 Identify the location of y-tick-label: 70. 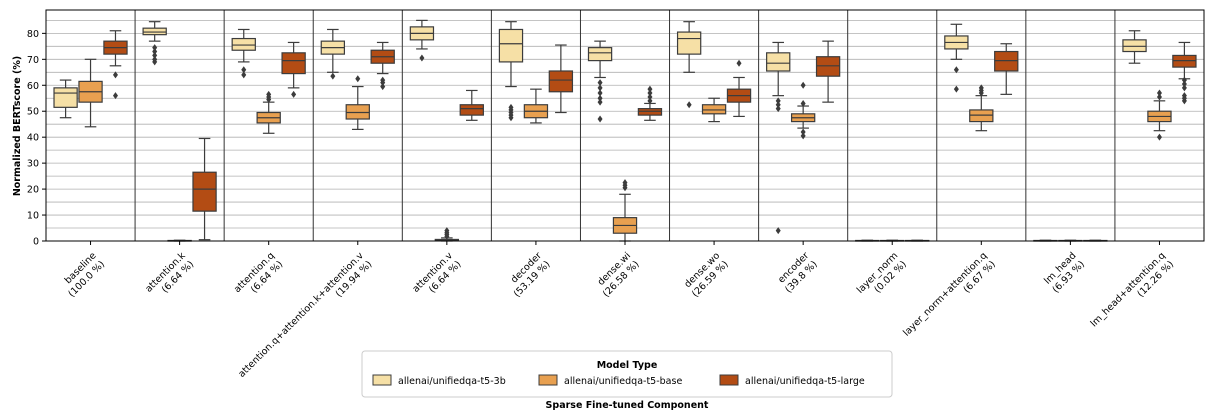
(33, 60).